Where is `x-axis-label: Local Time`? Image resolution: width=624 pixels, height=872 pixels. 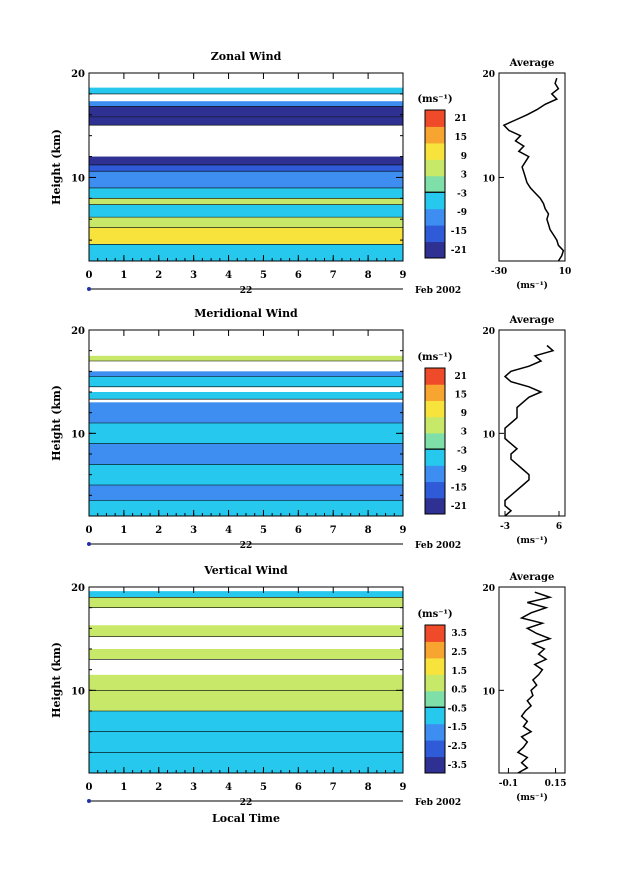
x-axis-label: Local Time is located at coordinates (246, 818).